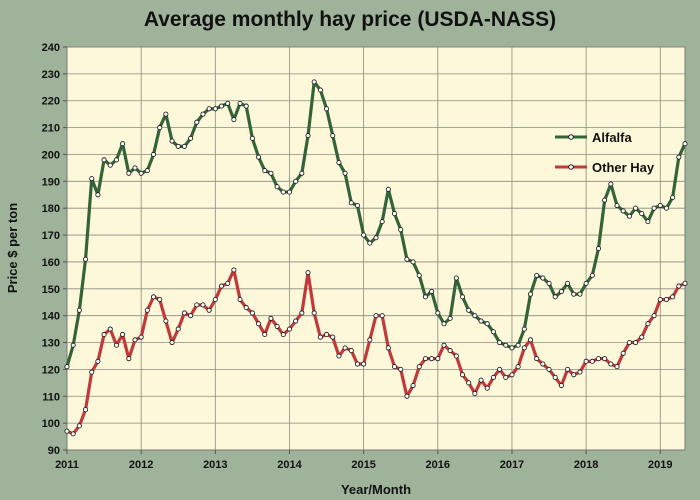  Describe the element at coordinates (289, 465) in the screenshot. I see `x-tick-label: 2014` at that location.